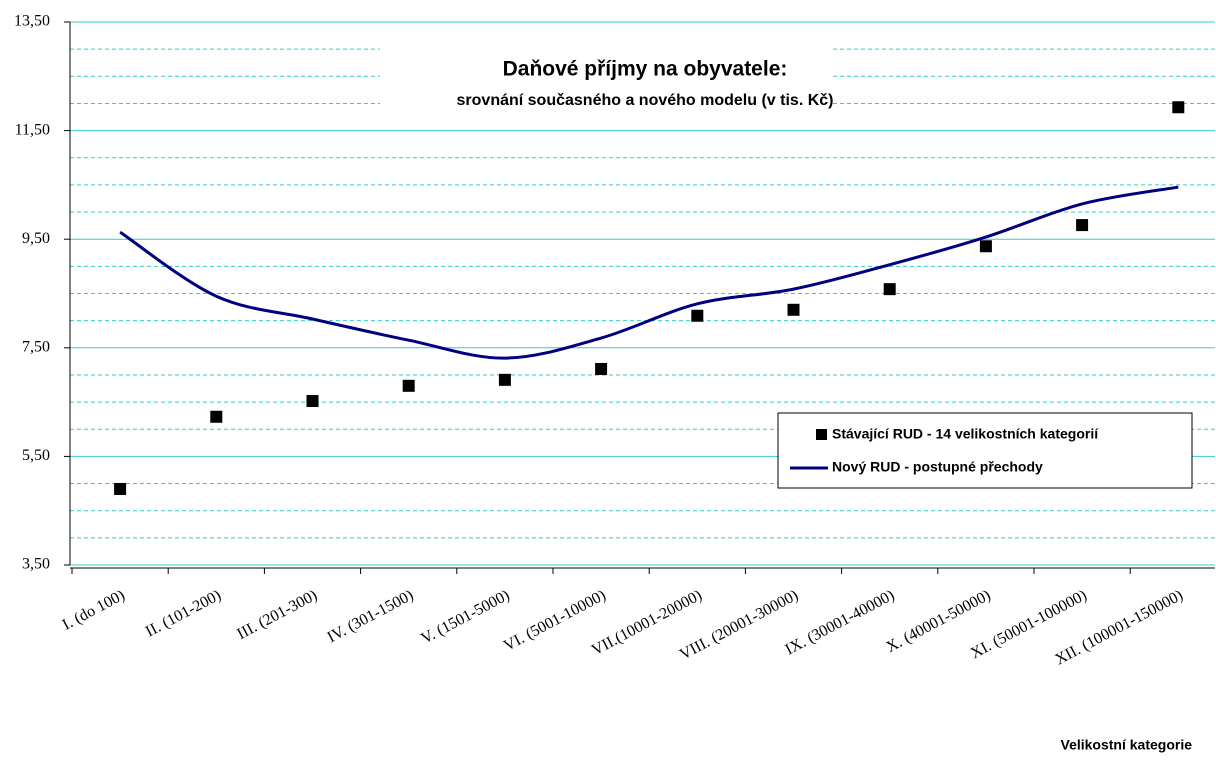 The height and width of the screenshot is (760, 1216). Describe the element at coordinates (32, 21) in the screenshot. I see `y-tick-label: 13,50` at that location.